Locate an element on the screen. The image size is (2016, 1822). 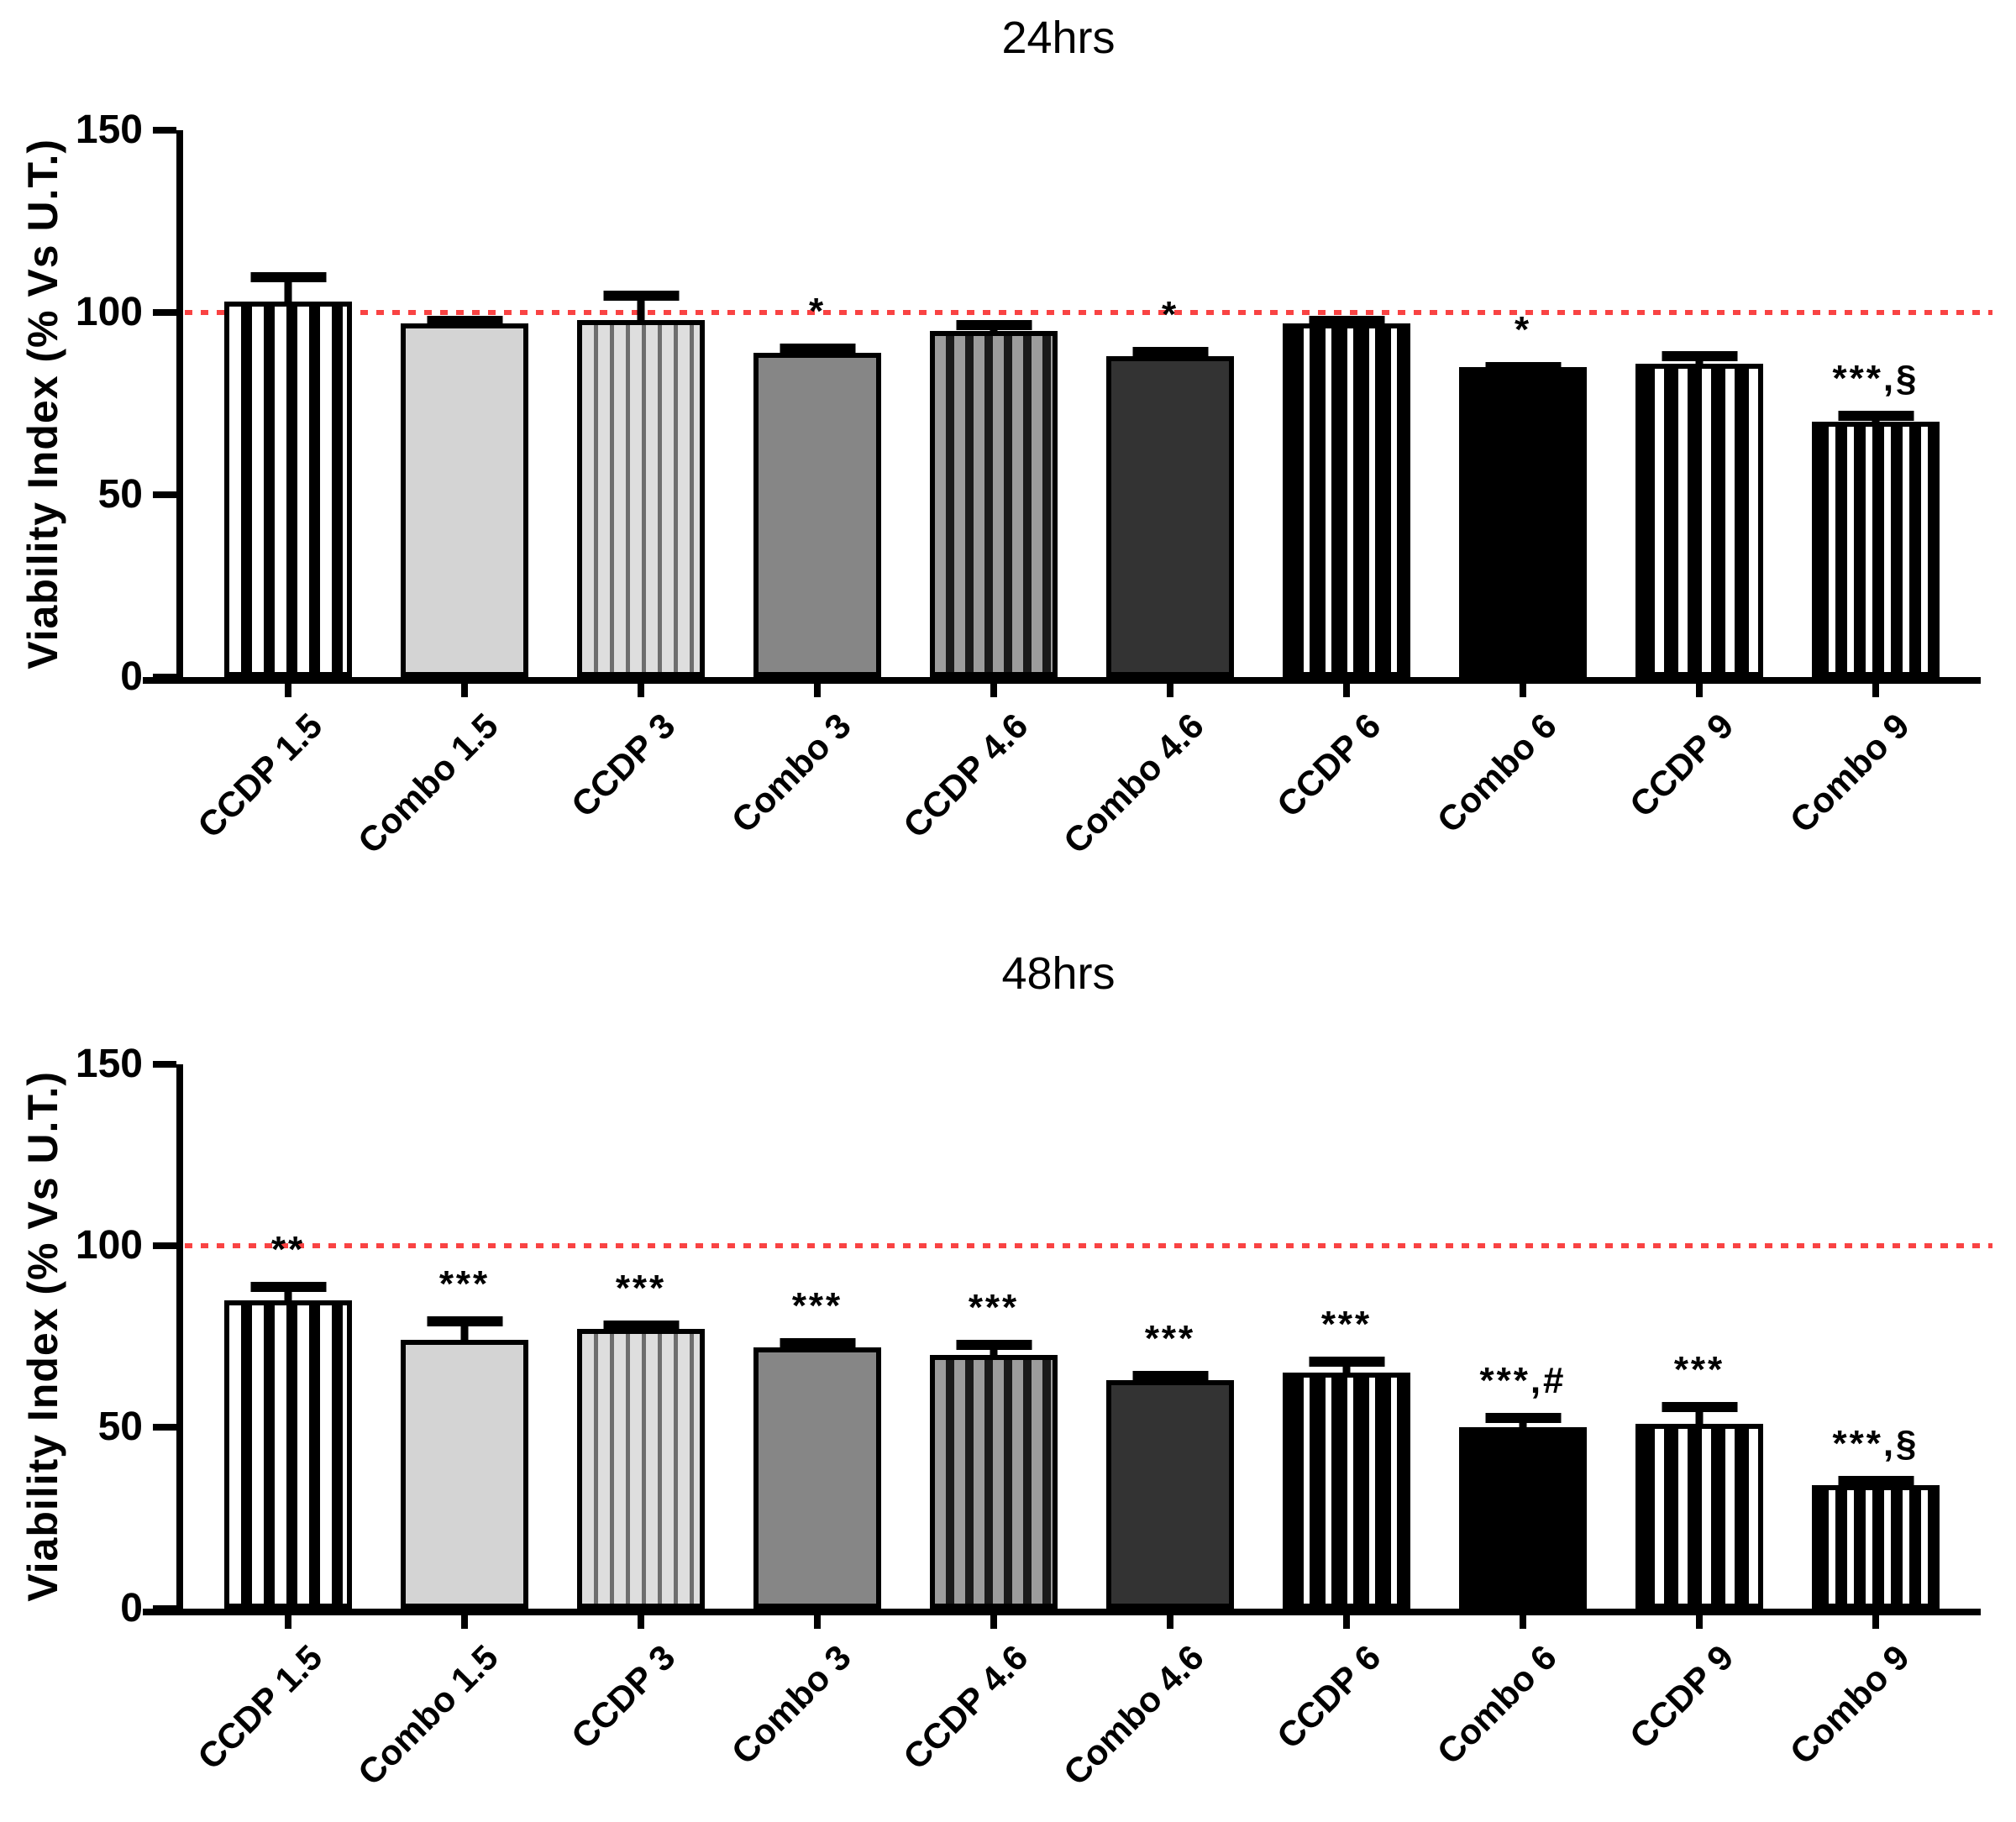
bar-group: * Combo 4.6 is located at coordinates (1149, 496).